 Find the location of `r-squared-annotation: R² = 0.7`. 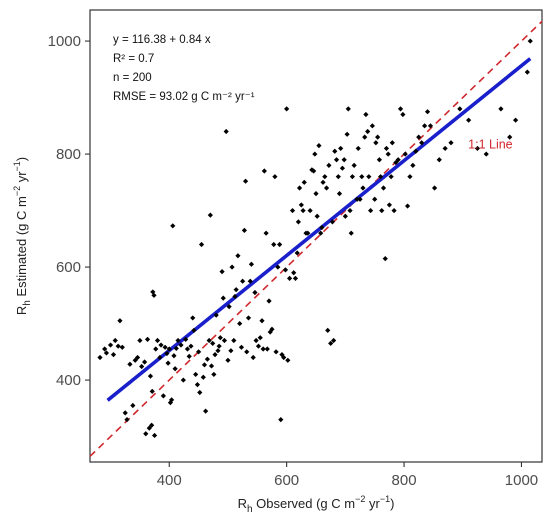

r-squared-annotation: R² = 0.7 is located at coordinates (133, 59).